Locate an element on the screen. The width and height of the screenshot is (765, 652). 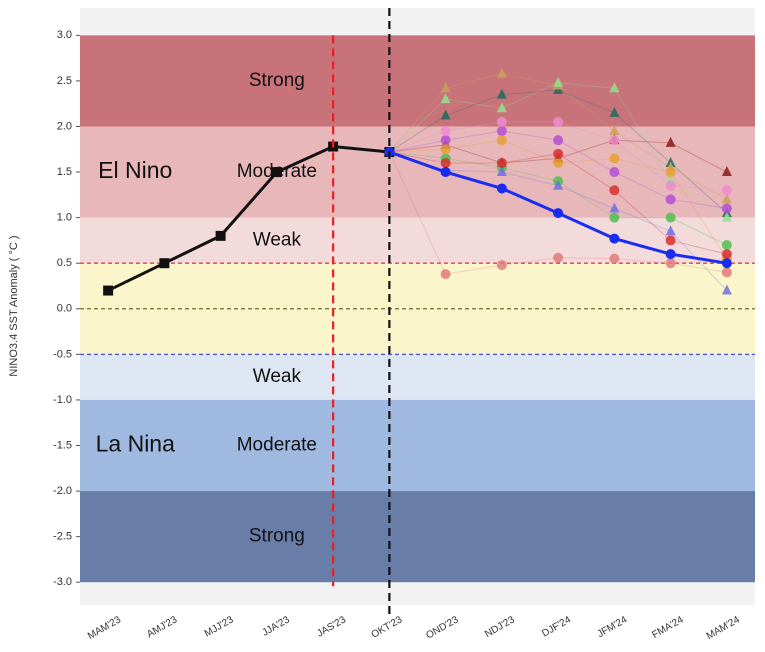
series-line is located at coordinates (248, 218).